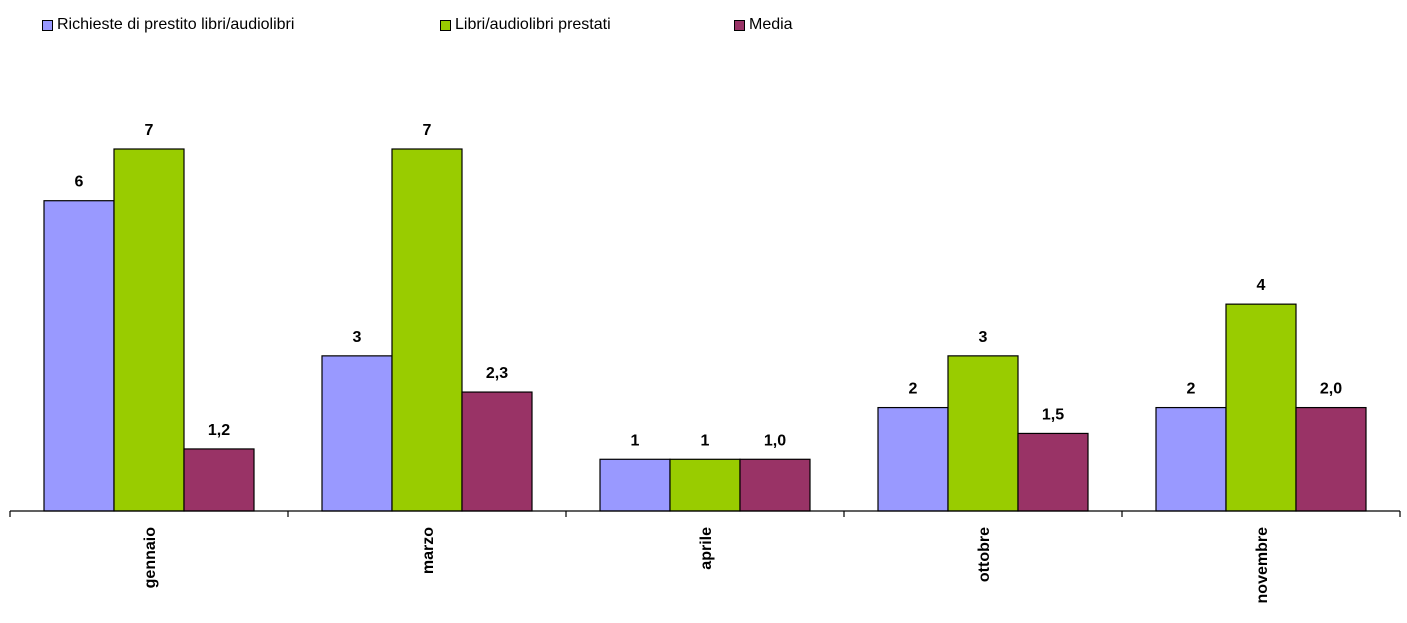 The height and width of the screenshot is (623, 1407). Describe the element at coordinates (984, 554) in the screenshot. I see `x-tick-label-ottobre: ottobre` at that location.